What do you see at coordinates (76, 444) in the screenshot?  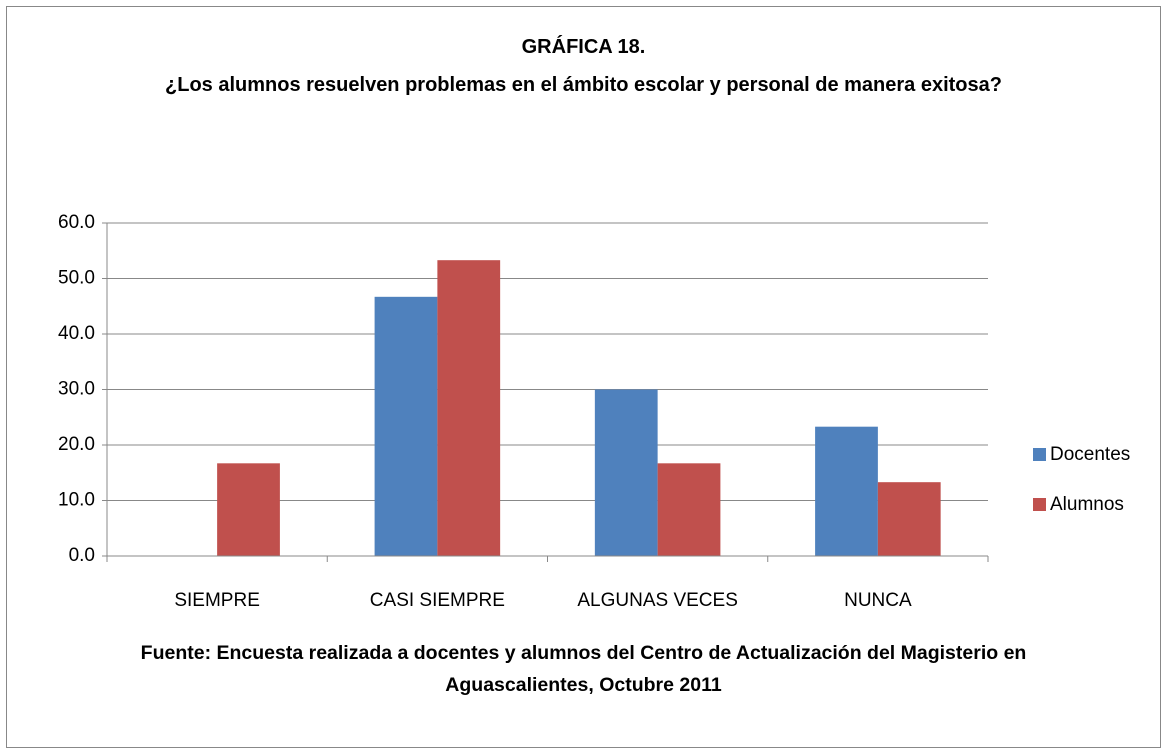 I see `y-tick-label: 20.0` at bounding box center [76, 444].